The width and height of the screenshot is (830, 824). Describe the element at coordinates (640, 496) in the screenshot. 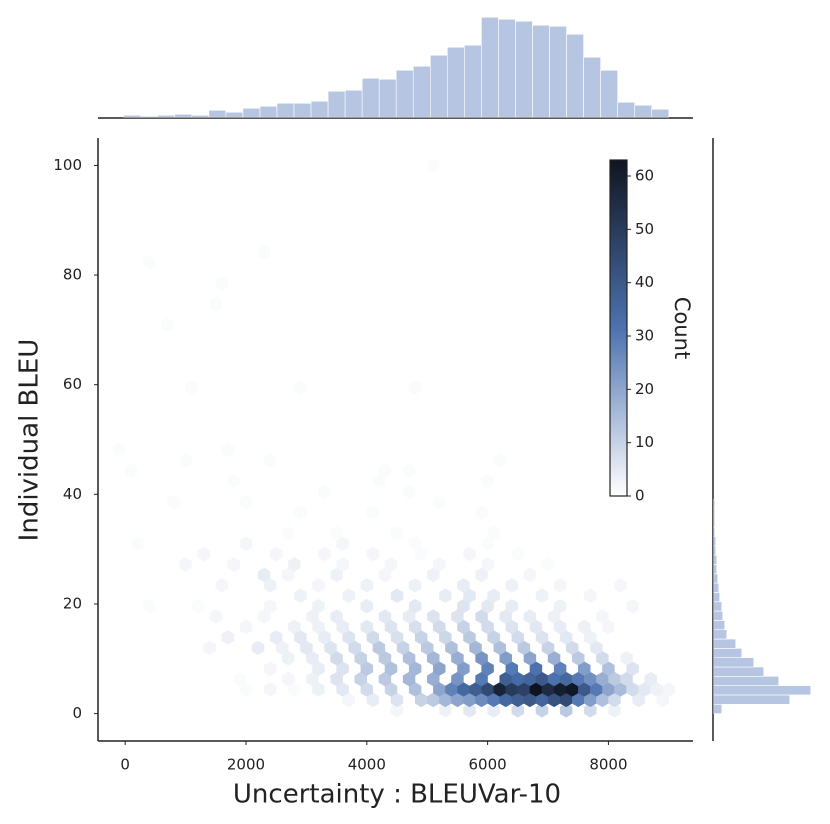

I see `colorbar-tick-label: 0` at that location.